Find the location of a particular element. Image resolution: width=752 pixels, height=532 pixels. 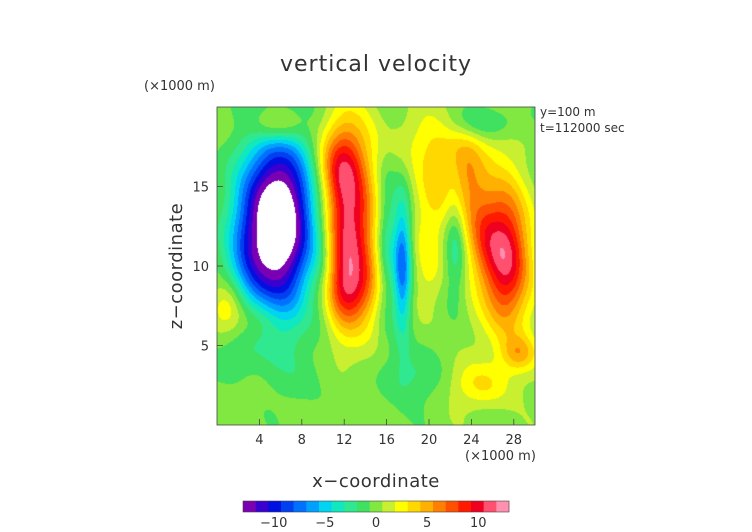

colorbar is located at coordinates (376, 506).